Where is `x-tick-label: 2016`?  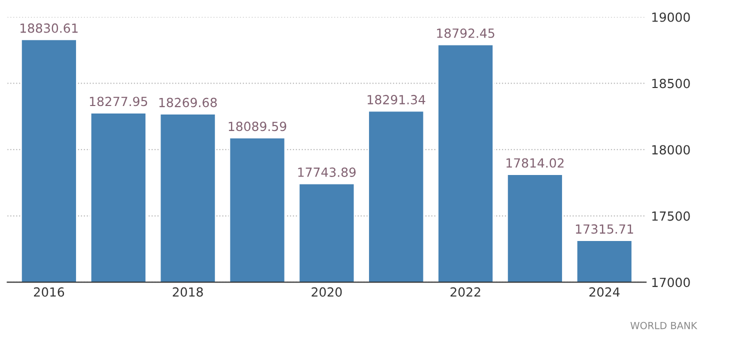 x-tick-label: 2016 is located at coordinates (49, 292).